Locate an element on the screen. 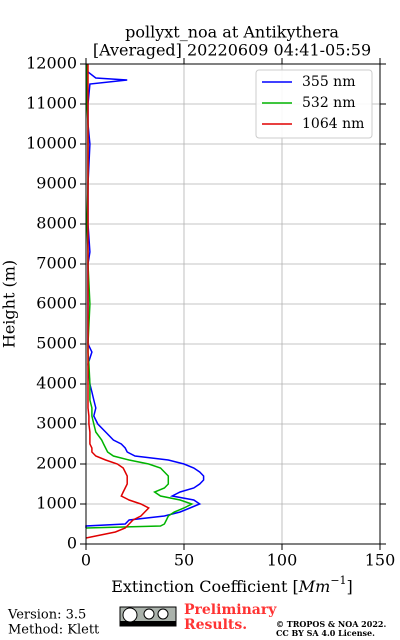  x-label-unit: Mm is located at coordinates (314, 586).